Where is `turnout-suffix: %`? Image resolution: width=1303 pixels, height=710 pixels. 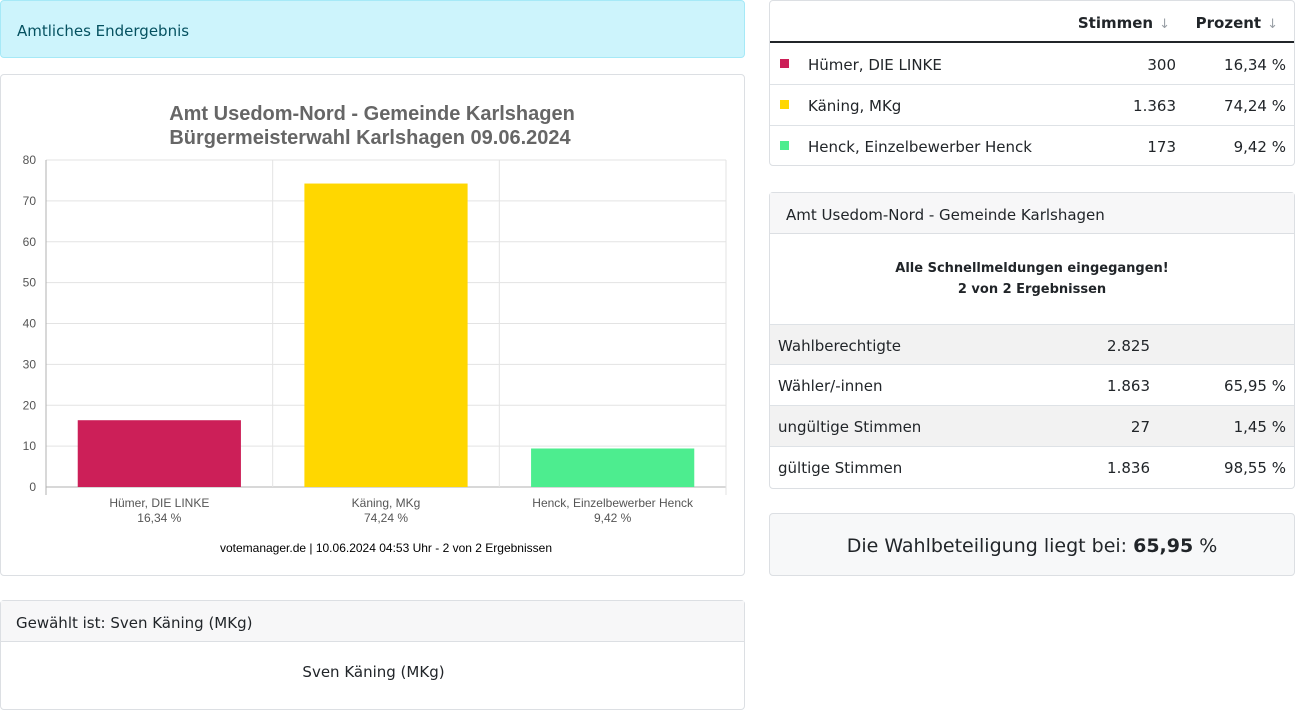
turnout-suffix: % is located at coordinates (1205, 546).